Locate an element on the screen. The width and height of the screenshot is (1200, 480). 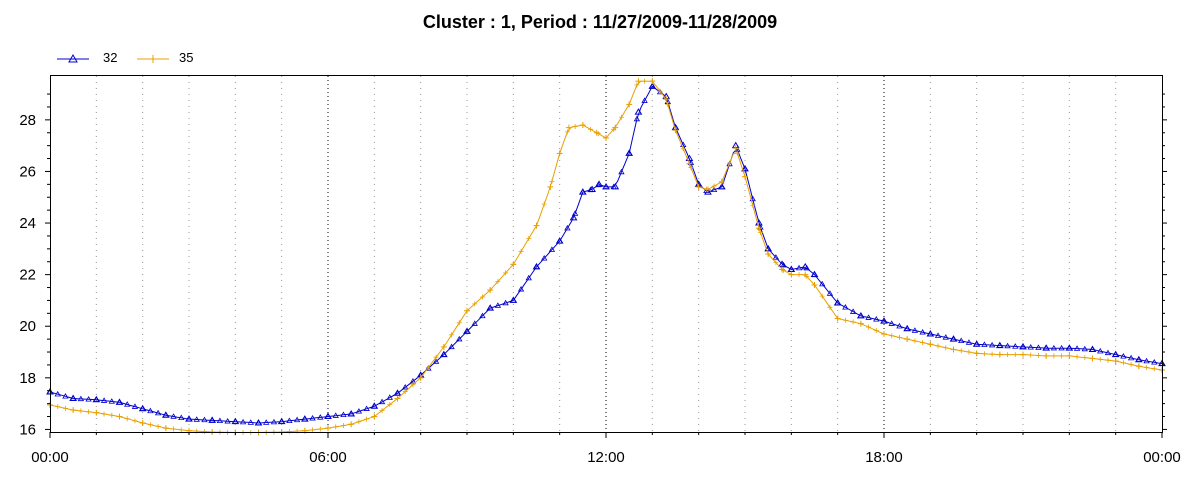
y-tick-label: 22 is located at coordinates (27, 275).